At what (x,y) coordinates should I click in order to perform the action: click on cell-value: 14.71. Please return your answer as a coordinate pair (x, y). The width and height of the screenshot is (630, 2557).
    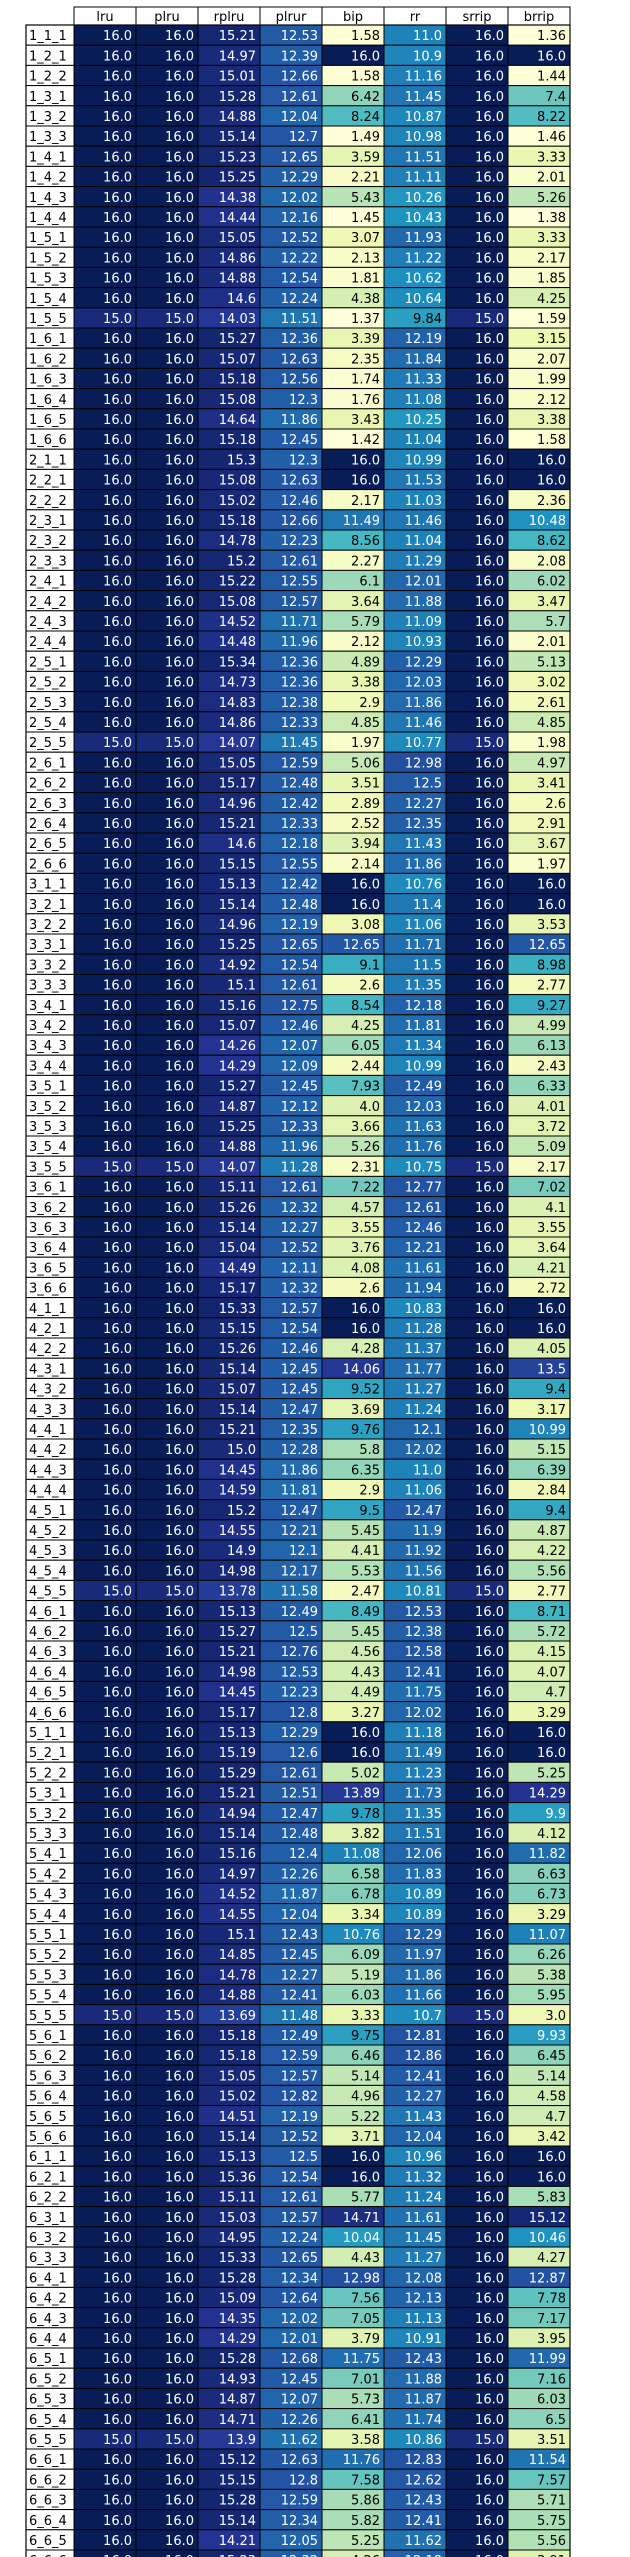
    Looking at the image, I should click on (361, 2218).